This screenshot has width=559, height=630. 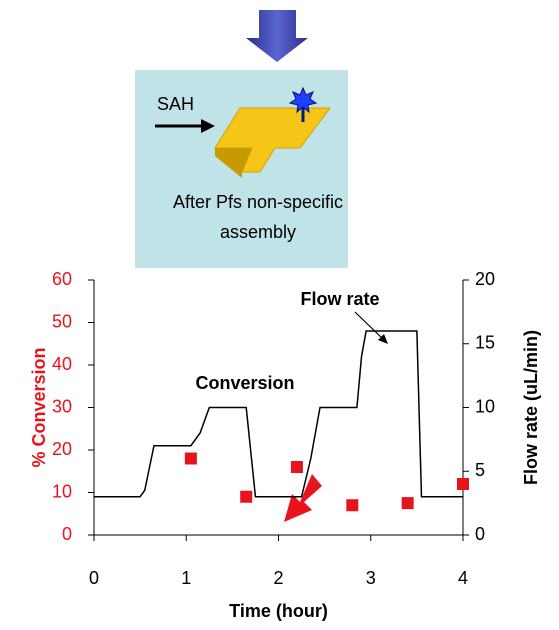 What do you see at coordinates (258, 232) in the screenshot?
I see `diagram-caption: assembly` at bounding box center [258, 232].